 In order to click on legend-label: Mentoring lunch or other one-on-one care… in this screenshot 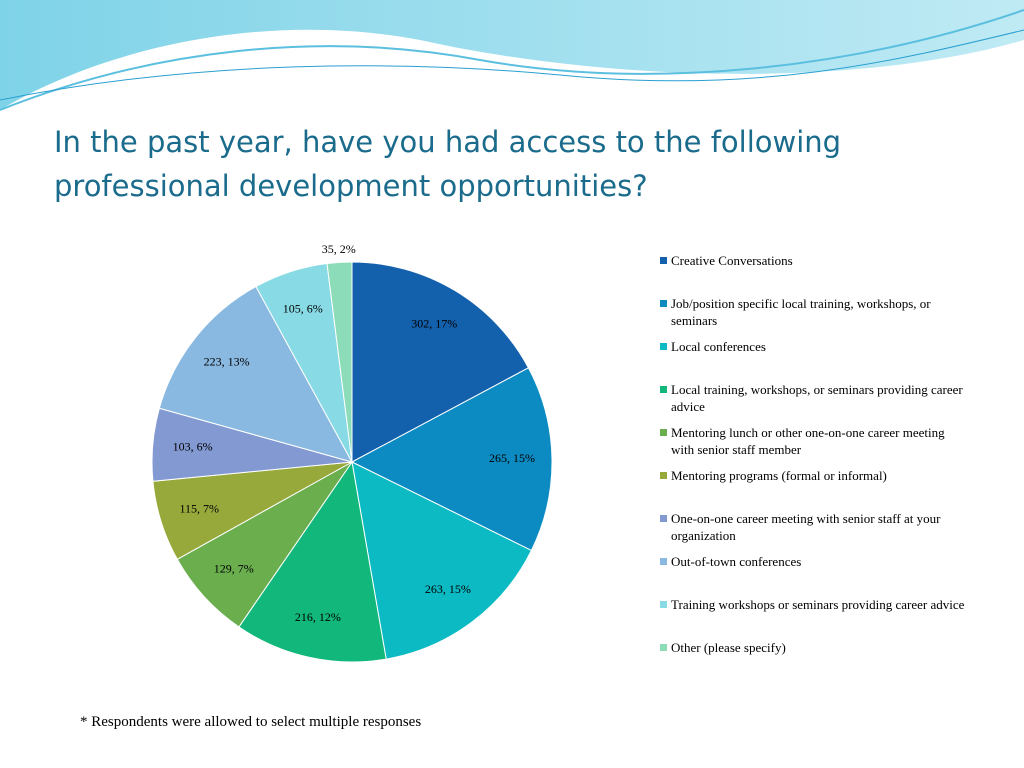, I will do `click(808, 441)`.